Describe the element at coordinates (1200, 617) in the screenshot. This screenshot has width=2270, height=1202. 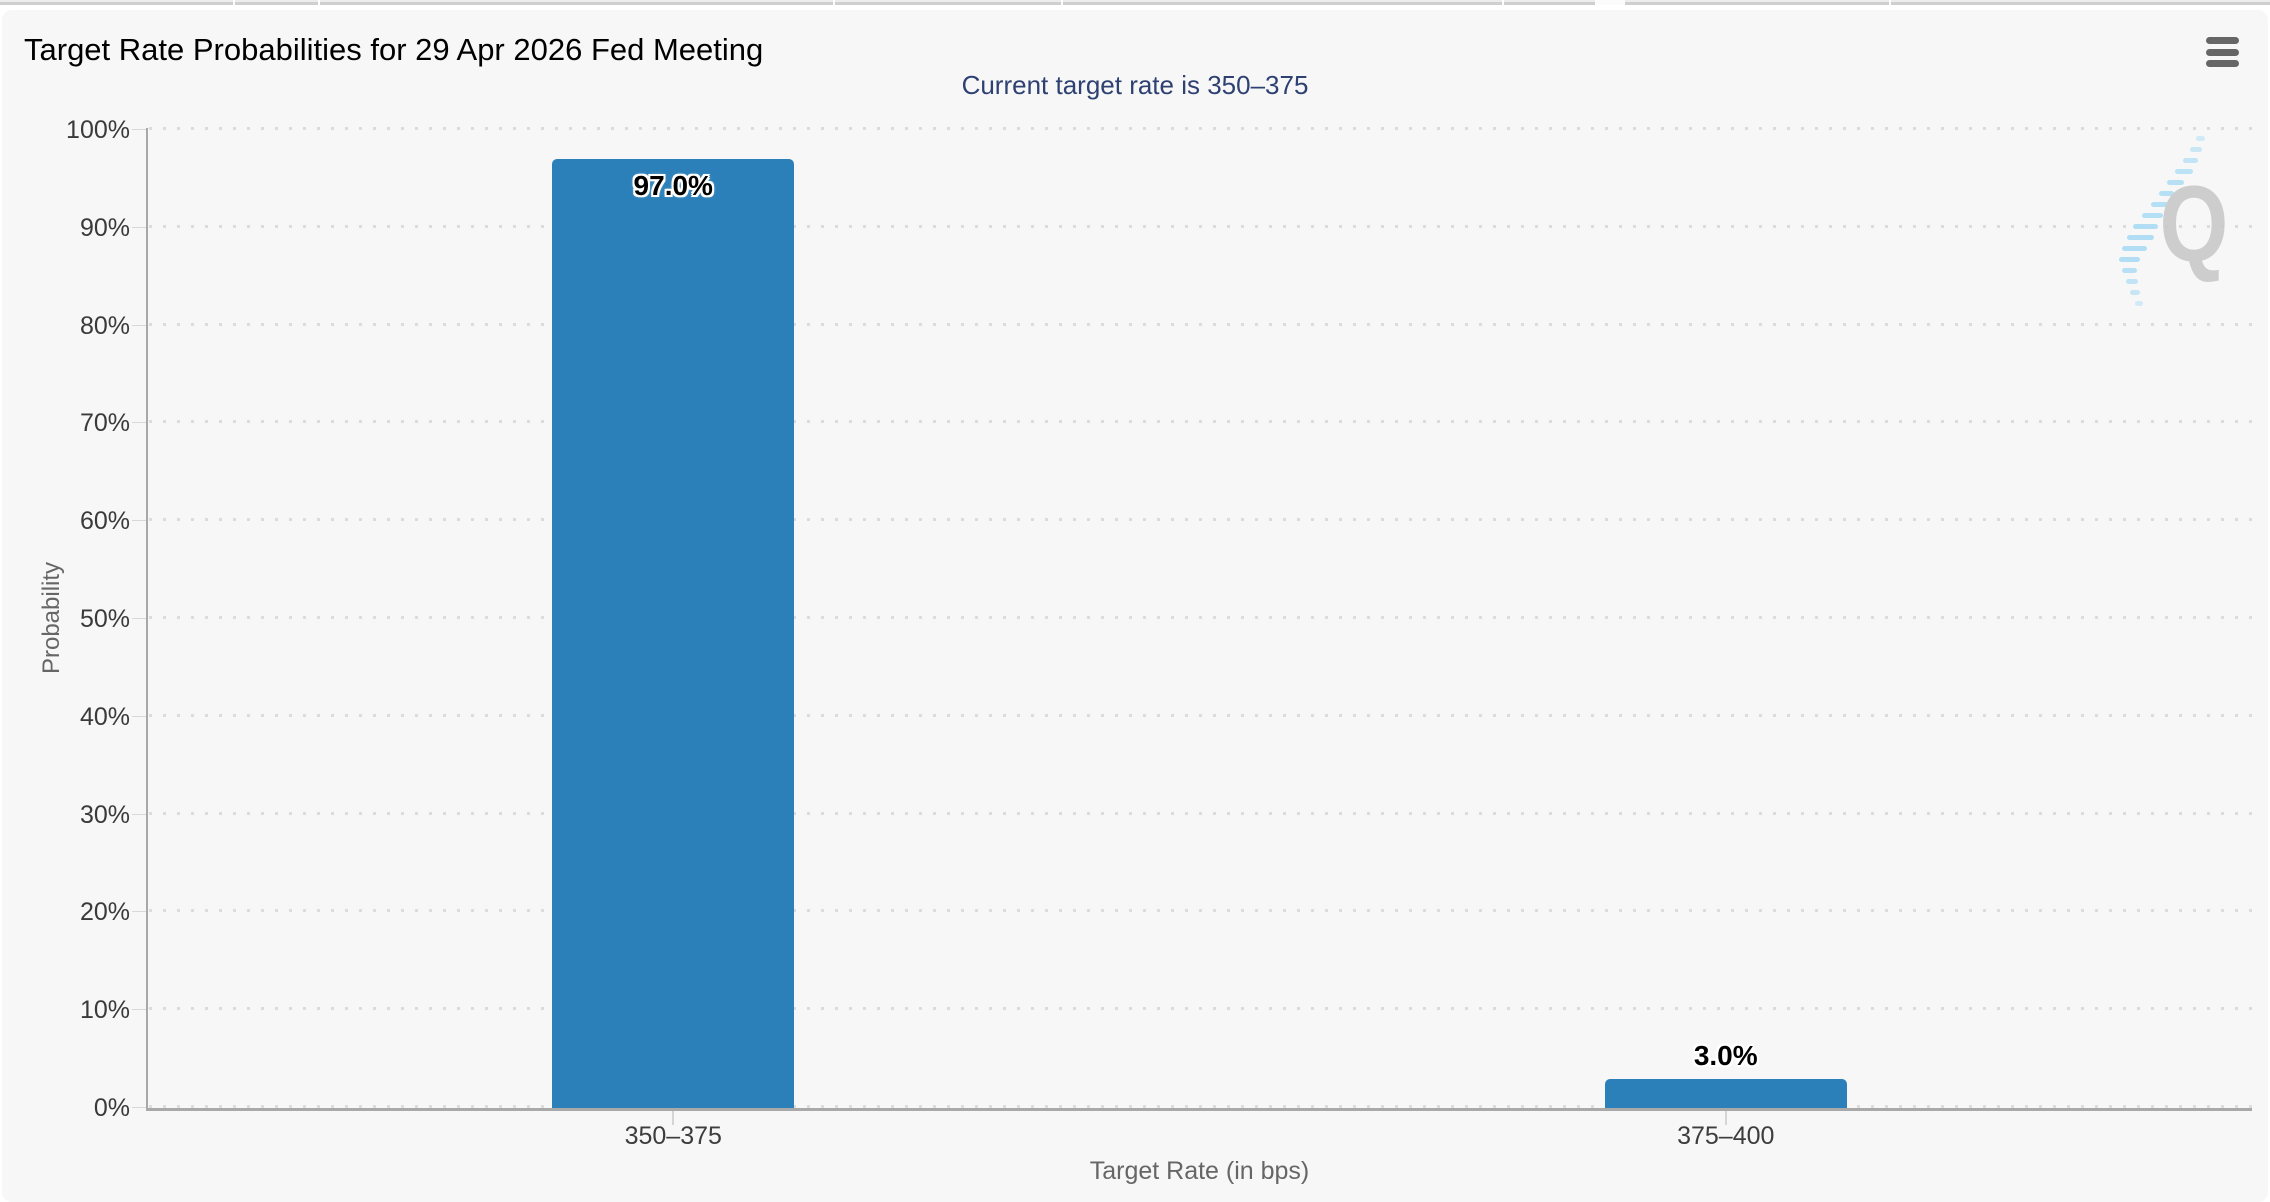
I see `gridline-50%` at that location.